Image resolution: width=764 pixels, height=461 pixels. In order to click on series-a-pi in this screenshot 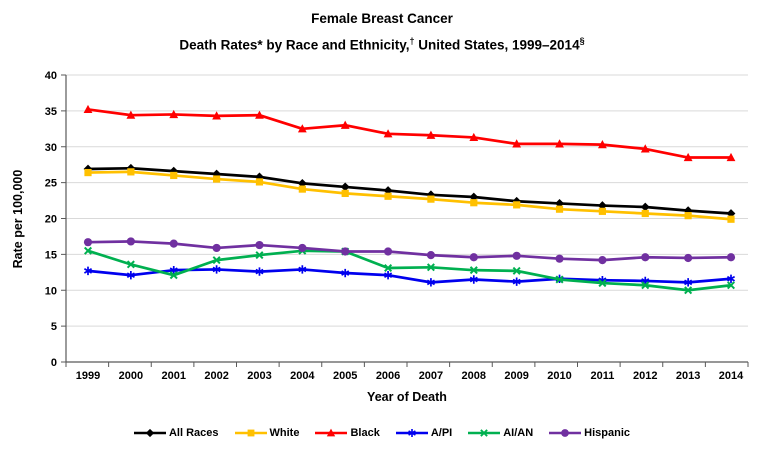, I will do `click(409, 276)`.